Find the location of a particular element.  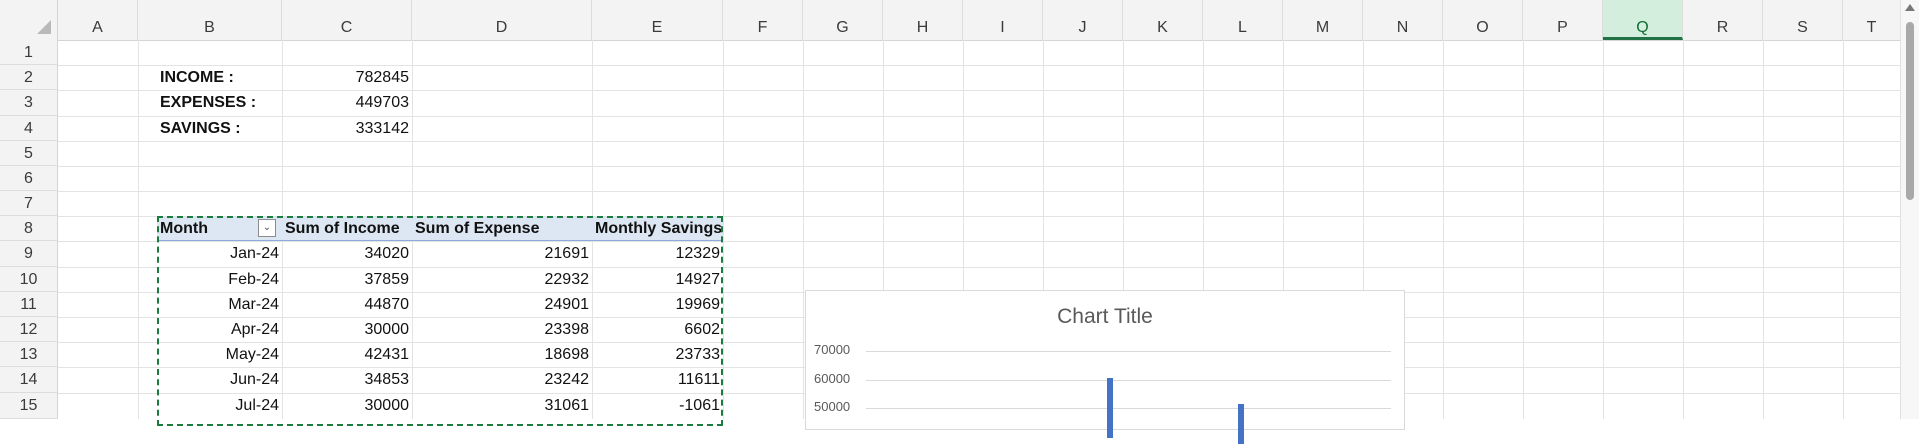

chart: Chart Title 70000 60000 50000 is located at coordinates (1105, 367).